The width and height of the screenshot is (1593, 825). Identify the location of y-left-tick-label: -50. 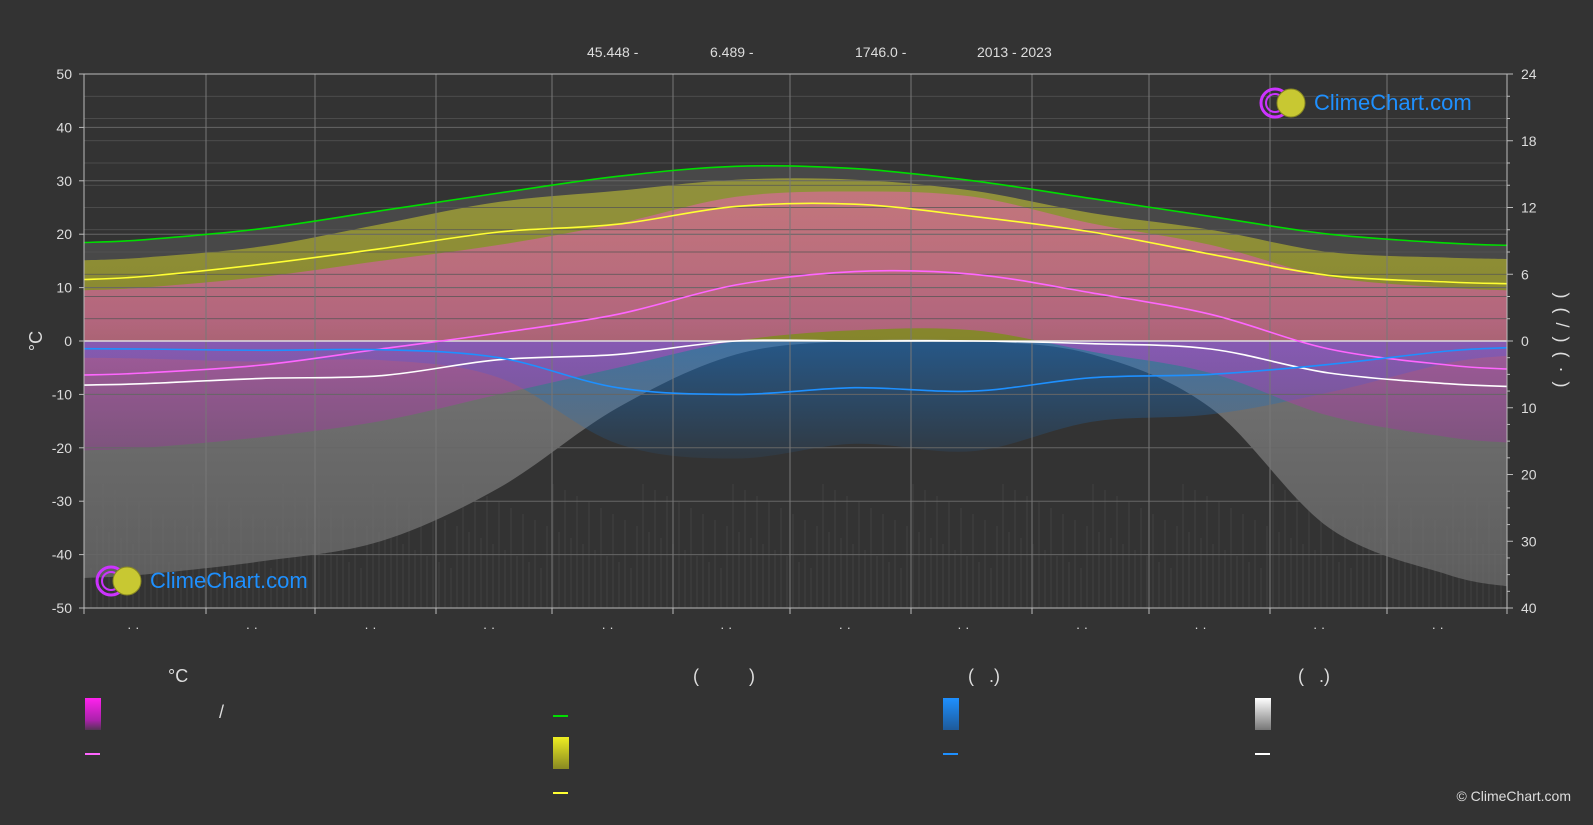
(62, 608).